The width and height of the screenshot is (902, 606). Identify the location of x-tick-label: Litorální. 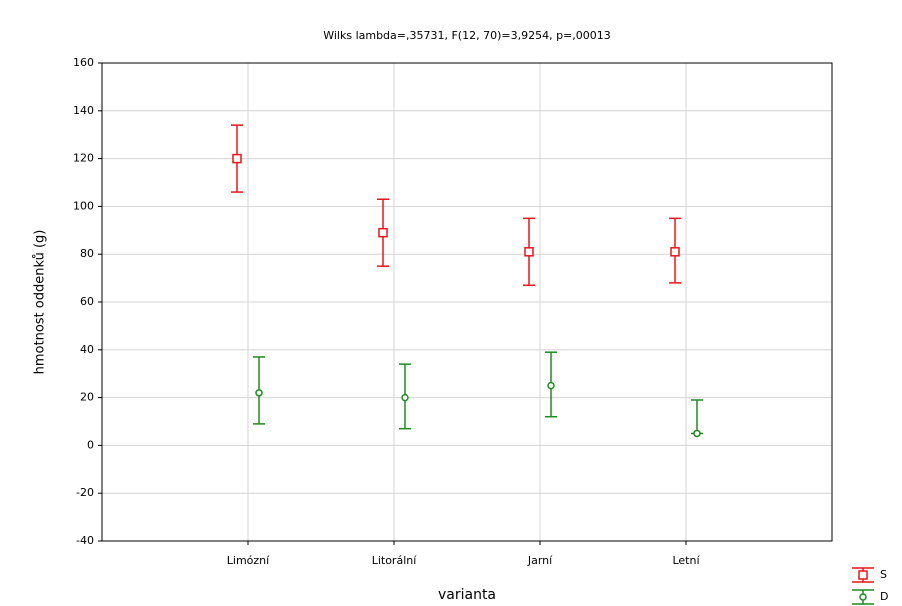
(395, 560).